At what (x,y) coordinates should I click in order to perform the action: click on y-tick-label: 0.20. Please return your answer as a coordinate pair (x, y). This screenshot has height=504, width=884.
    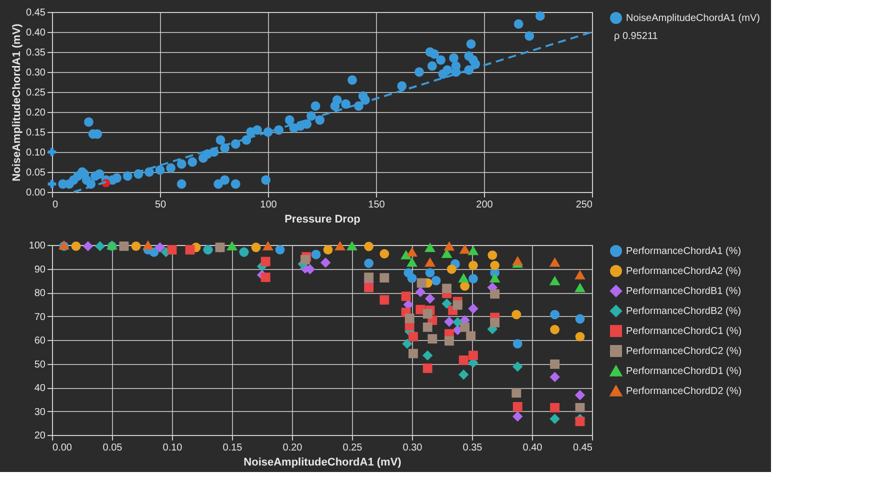
    Looking at the image, I should click on (36, 113).